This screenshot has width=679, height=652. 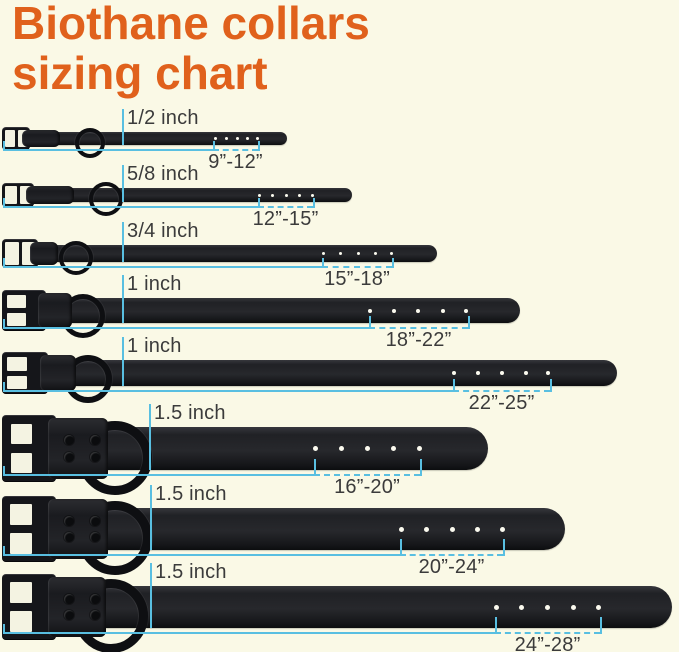 What do you see at coordinates (547, 643) in the screenshot?
I see `size-range-label: 24”-28”` at bounding box center [547, 643].